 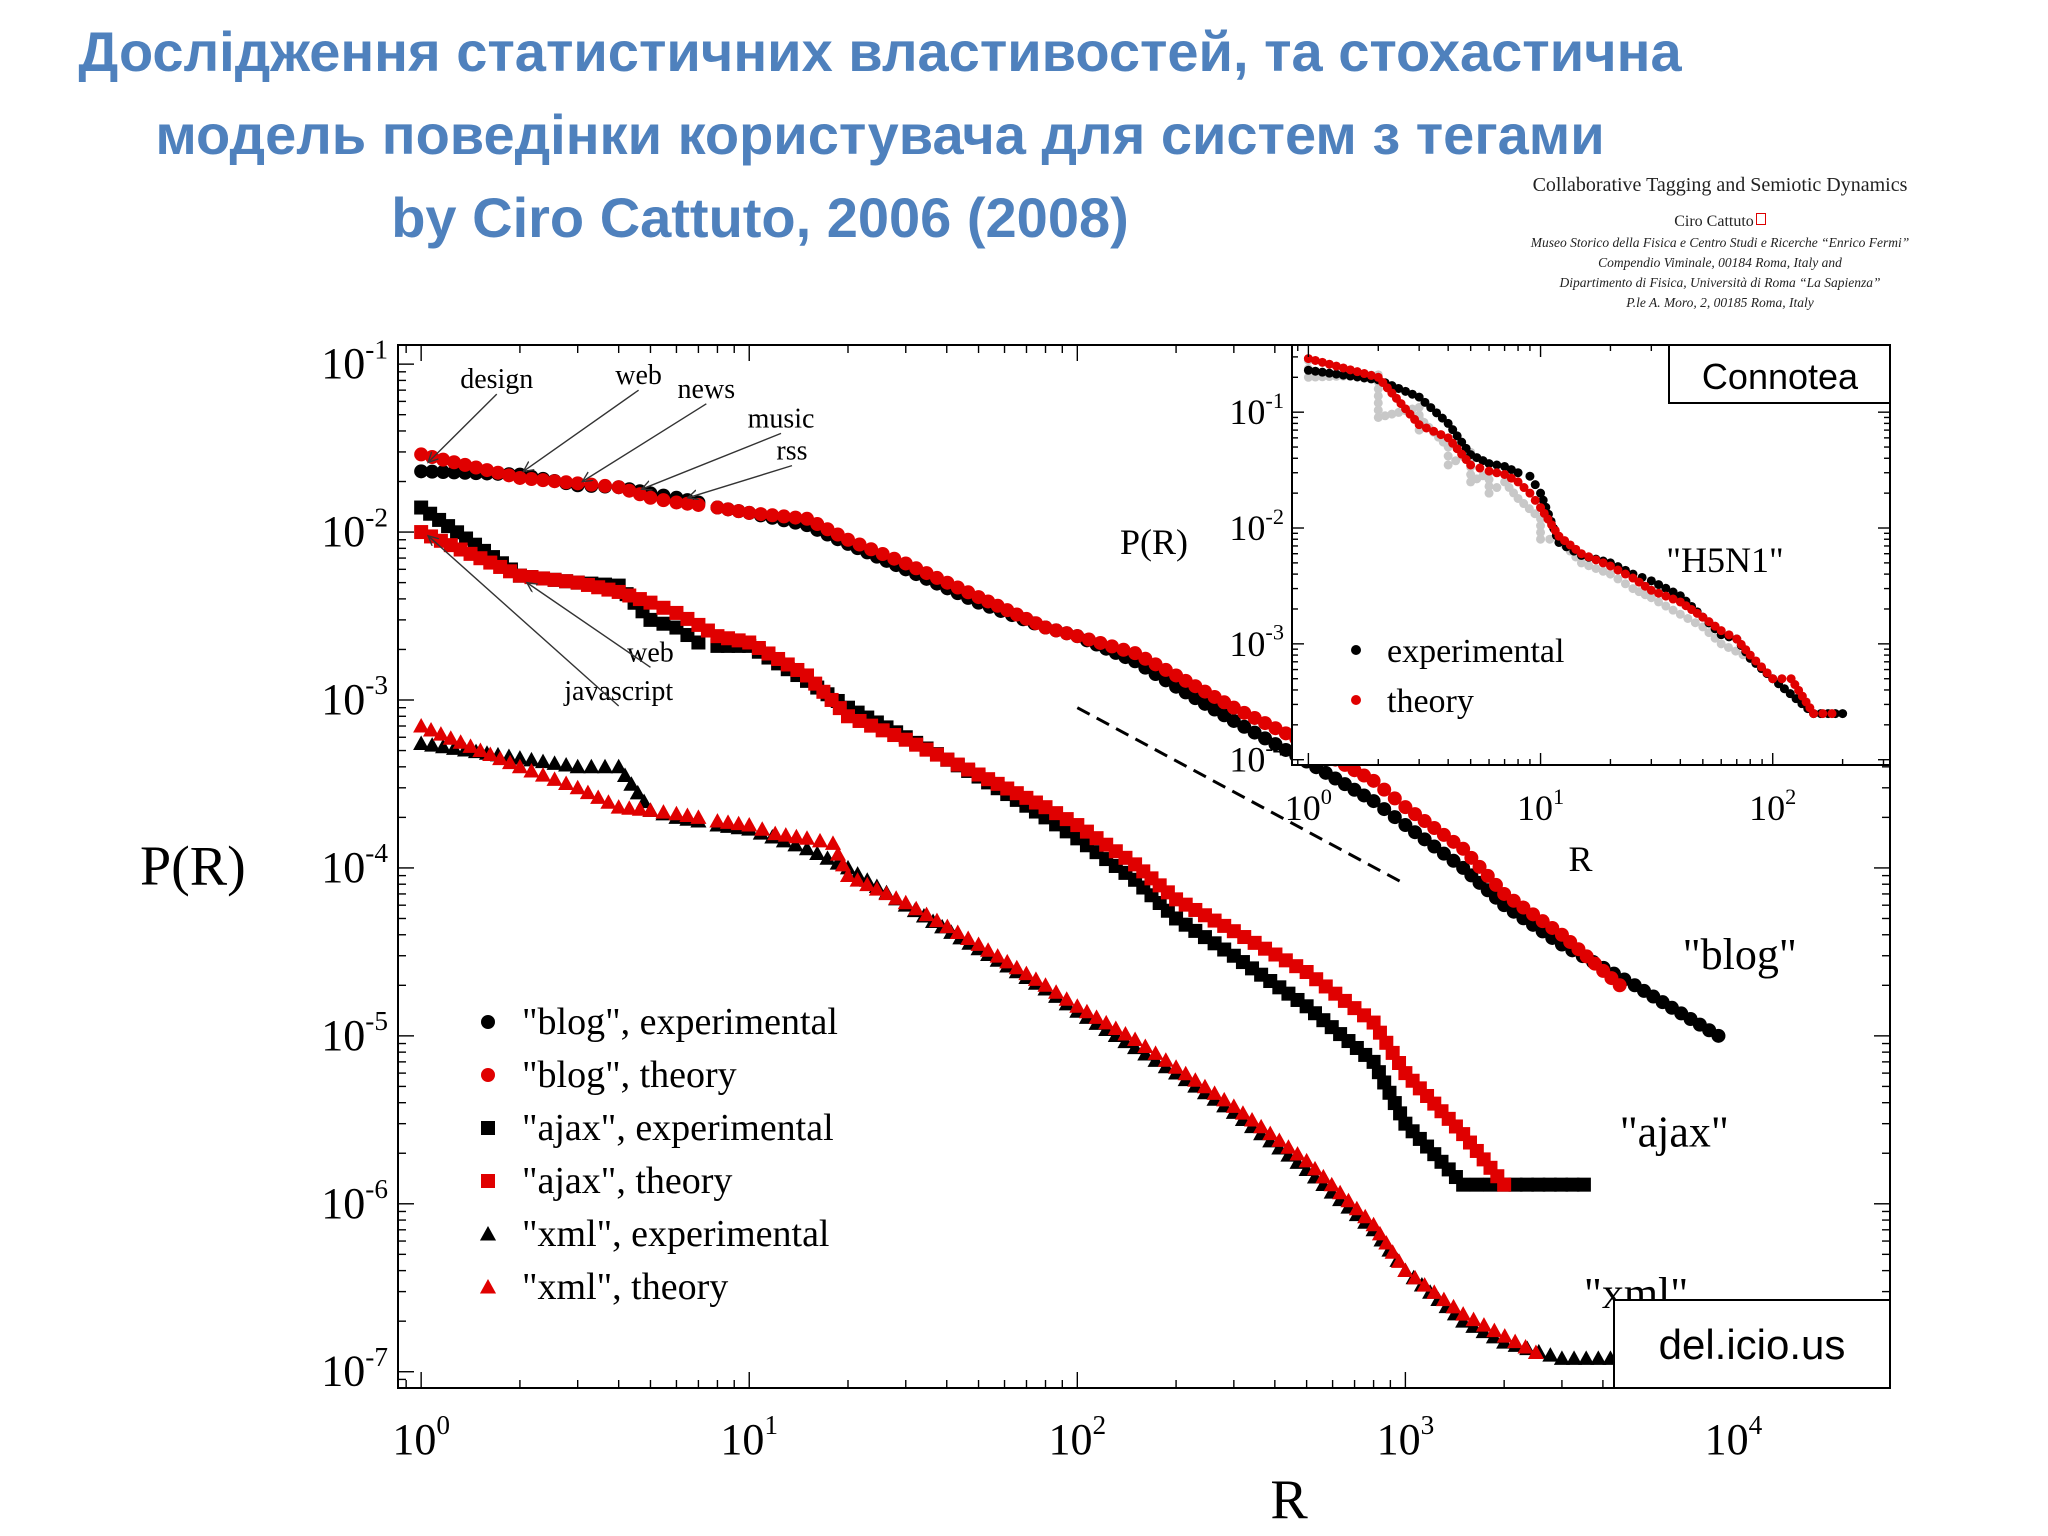 What do you see at coordinates (1077, 1437) in the screenshot?
I see `x-tick-label-2: 102` at bounding box center [1077, 1437].